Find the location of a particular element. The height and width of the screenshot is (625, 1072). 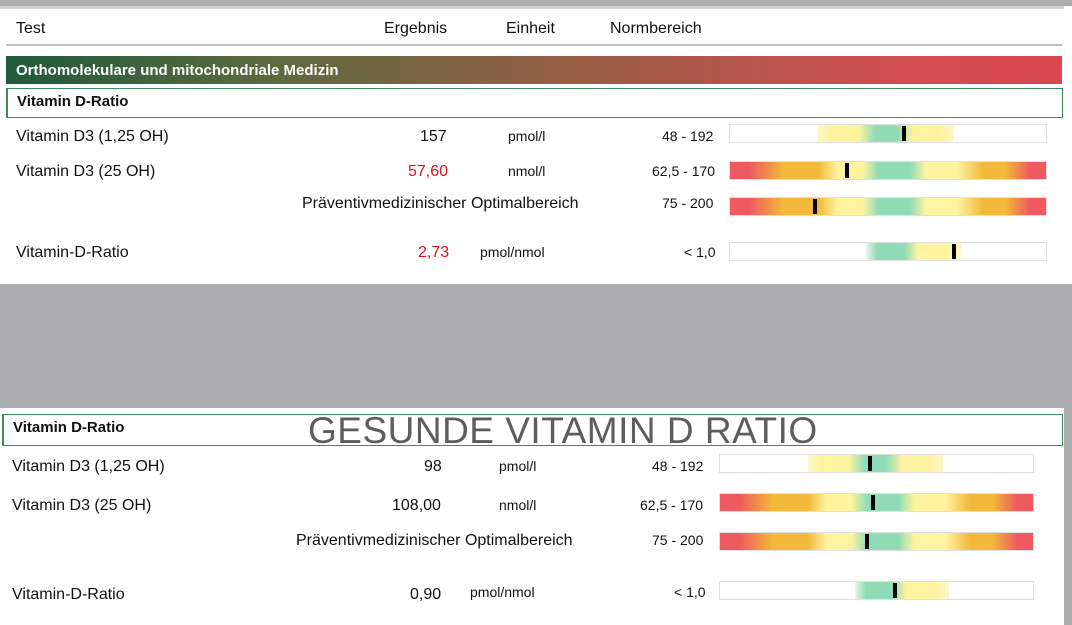

header-test: Test is located at coordinates (31, 28).